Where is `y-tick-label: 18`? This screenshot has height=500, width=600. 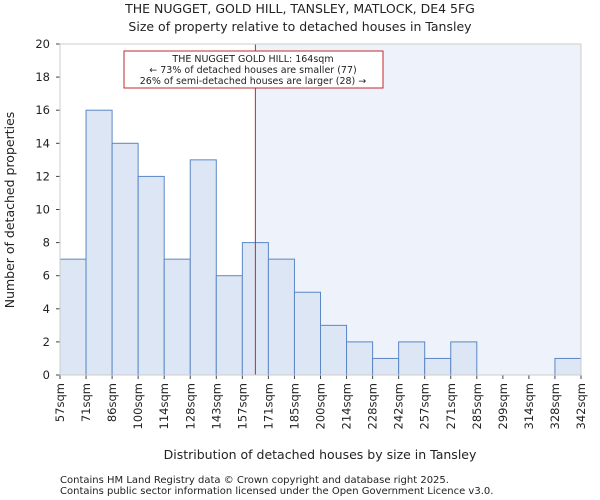
y-tick-label: 18 is located at coordinates (42, 77).